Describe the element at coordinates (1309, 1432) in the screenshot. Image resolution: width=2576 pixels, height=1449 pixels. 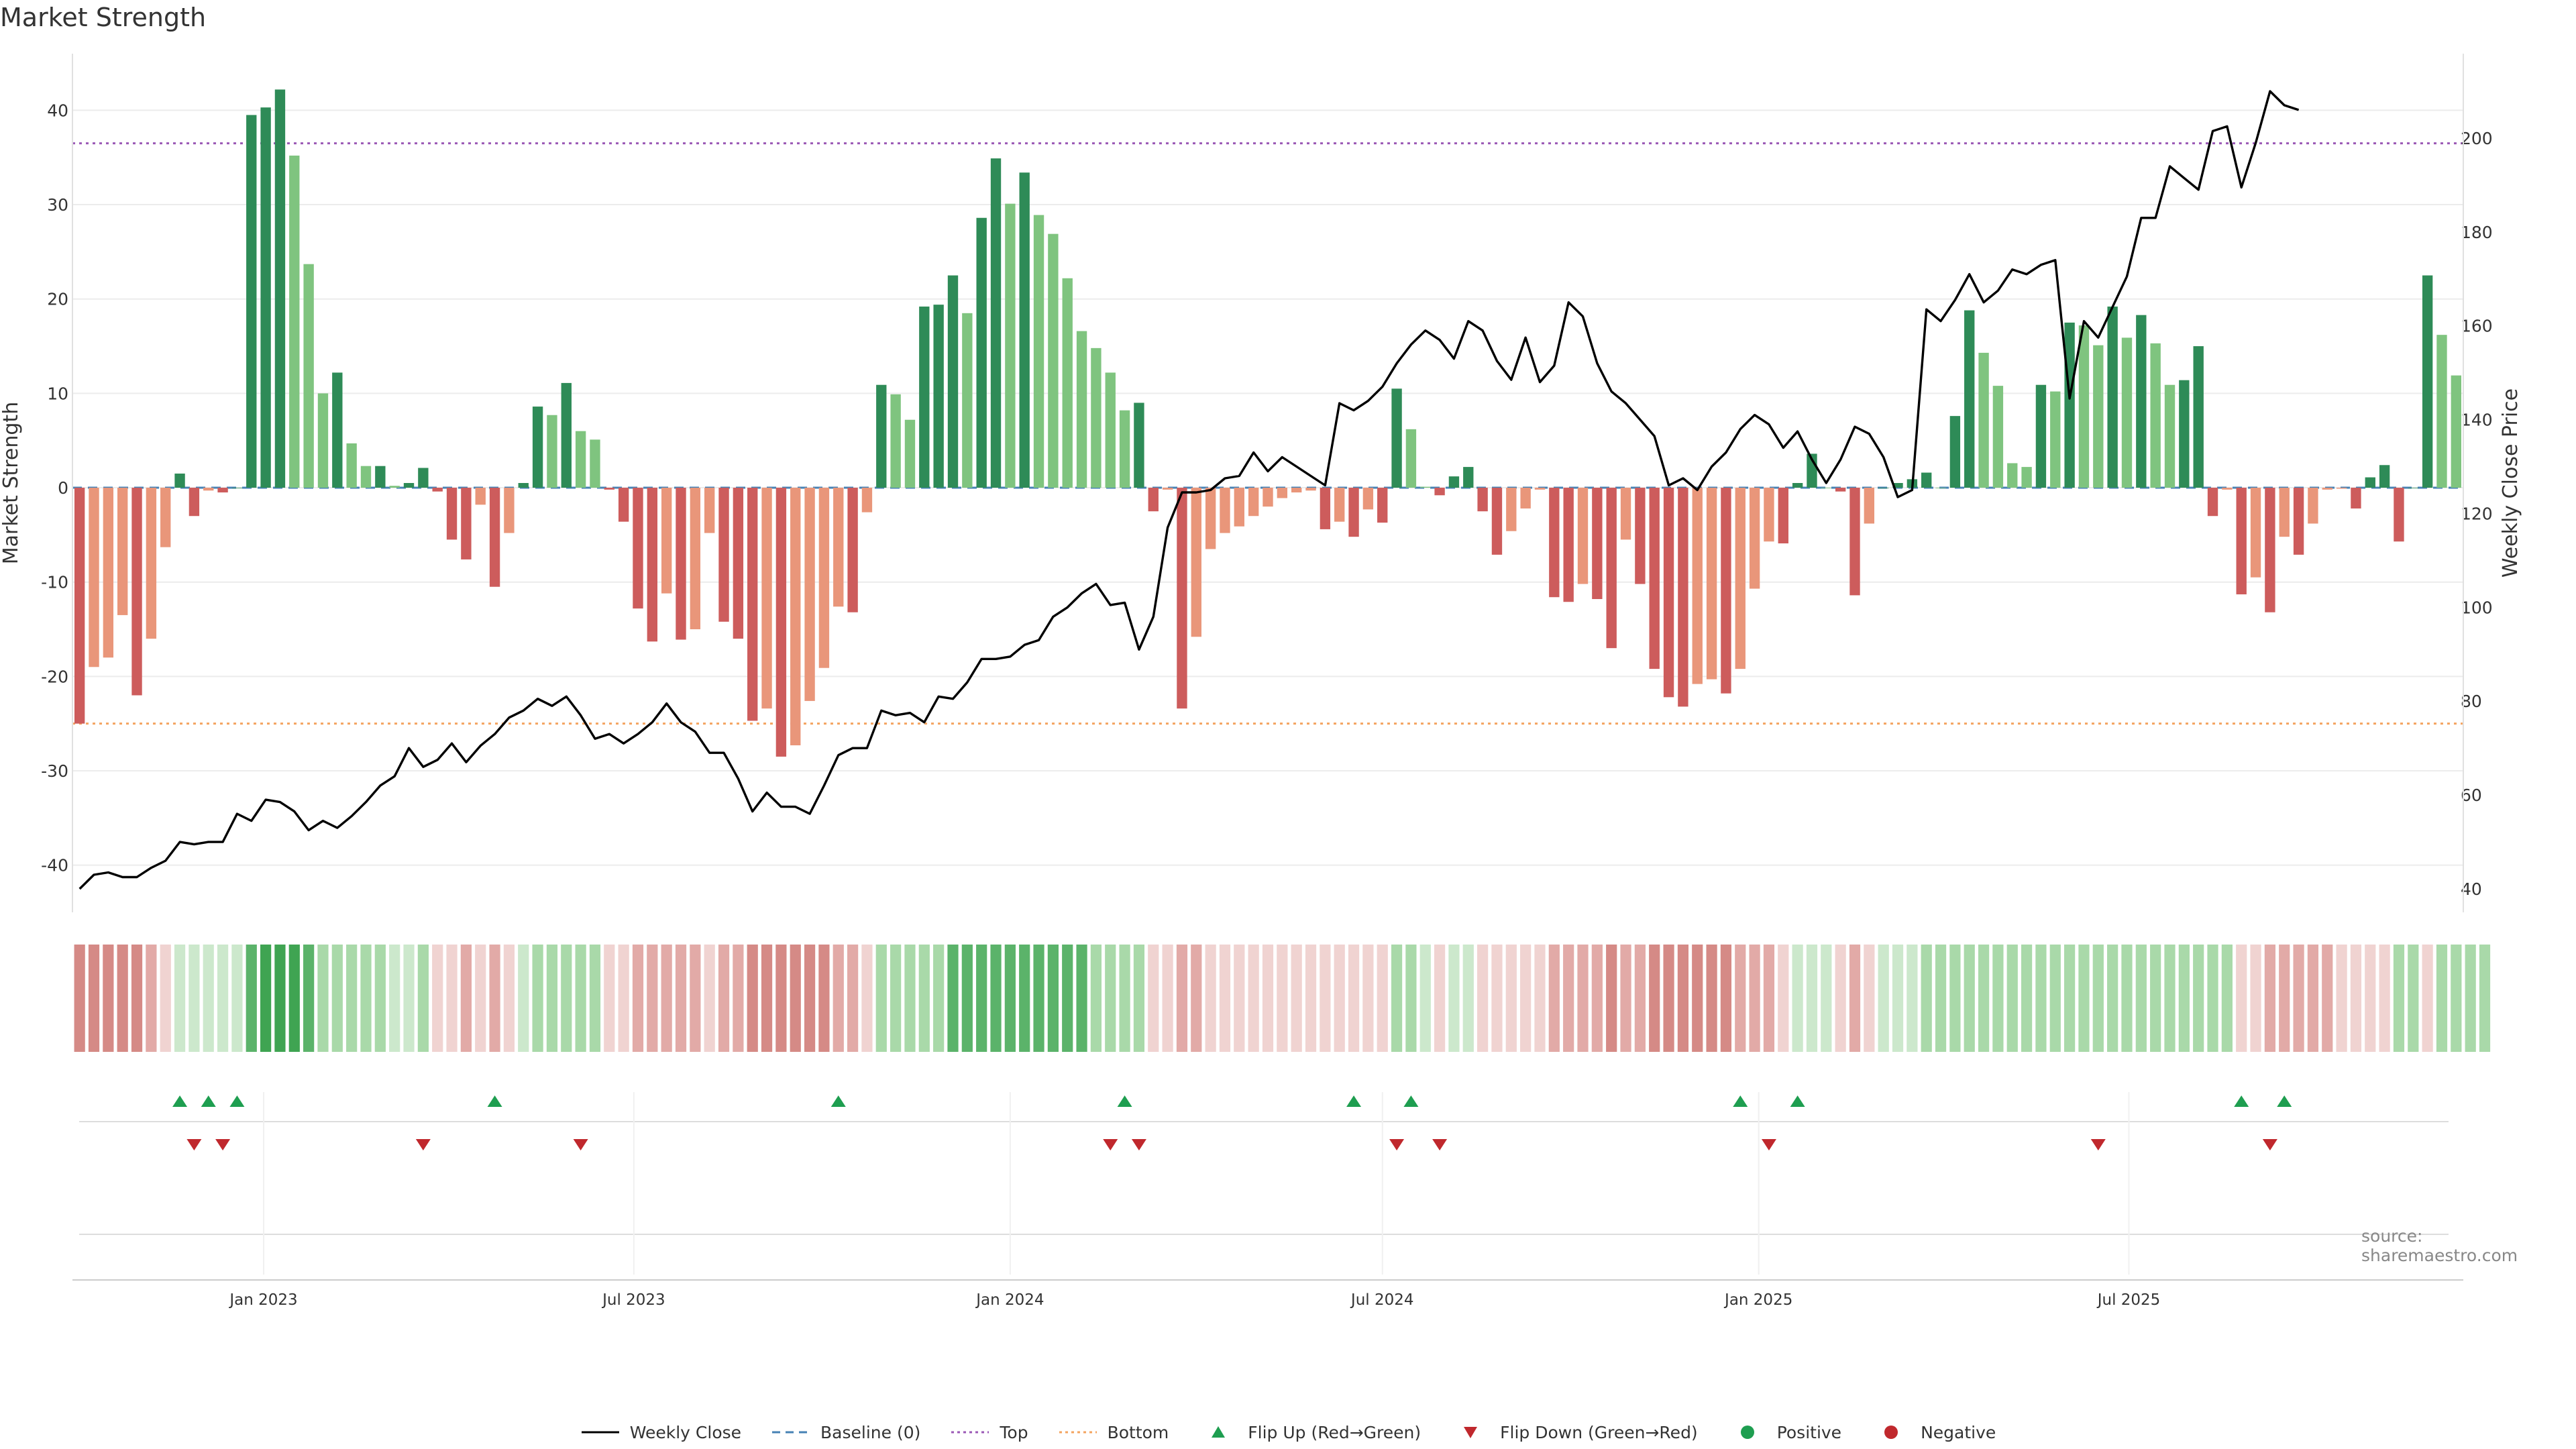
I see `legend-item: Flip Up (Red→Green)` at that location.